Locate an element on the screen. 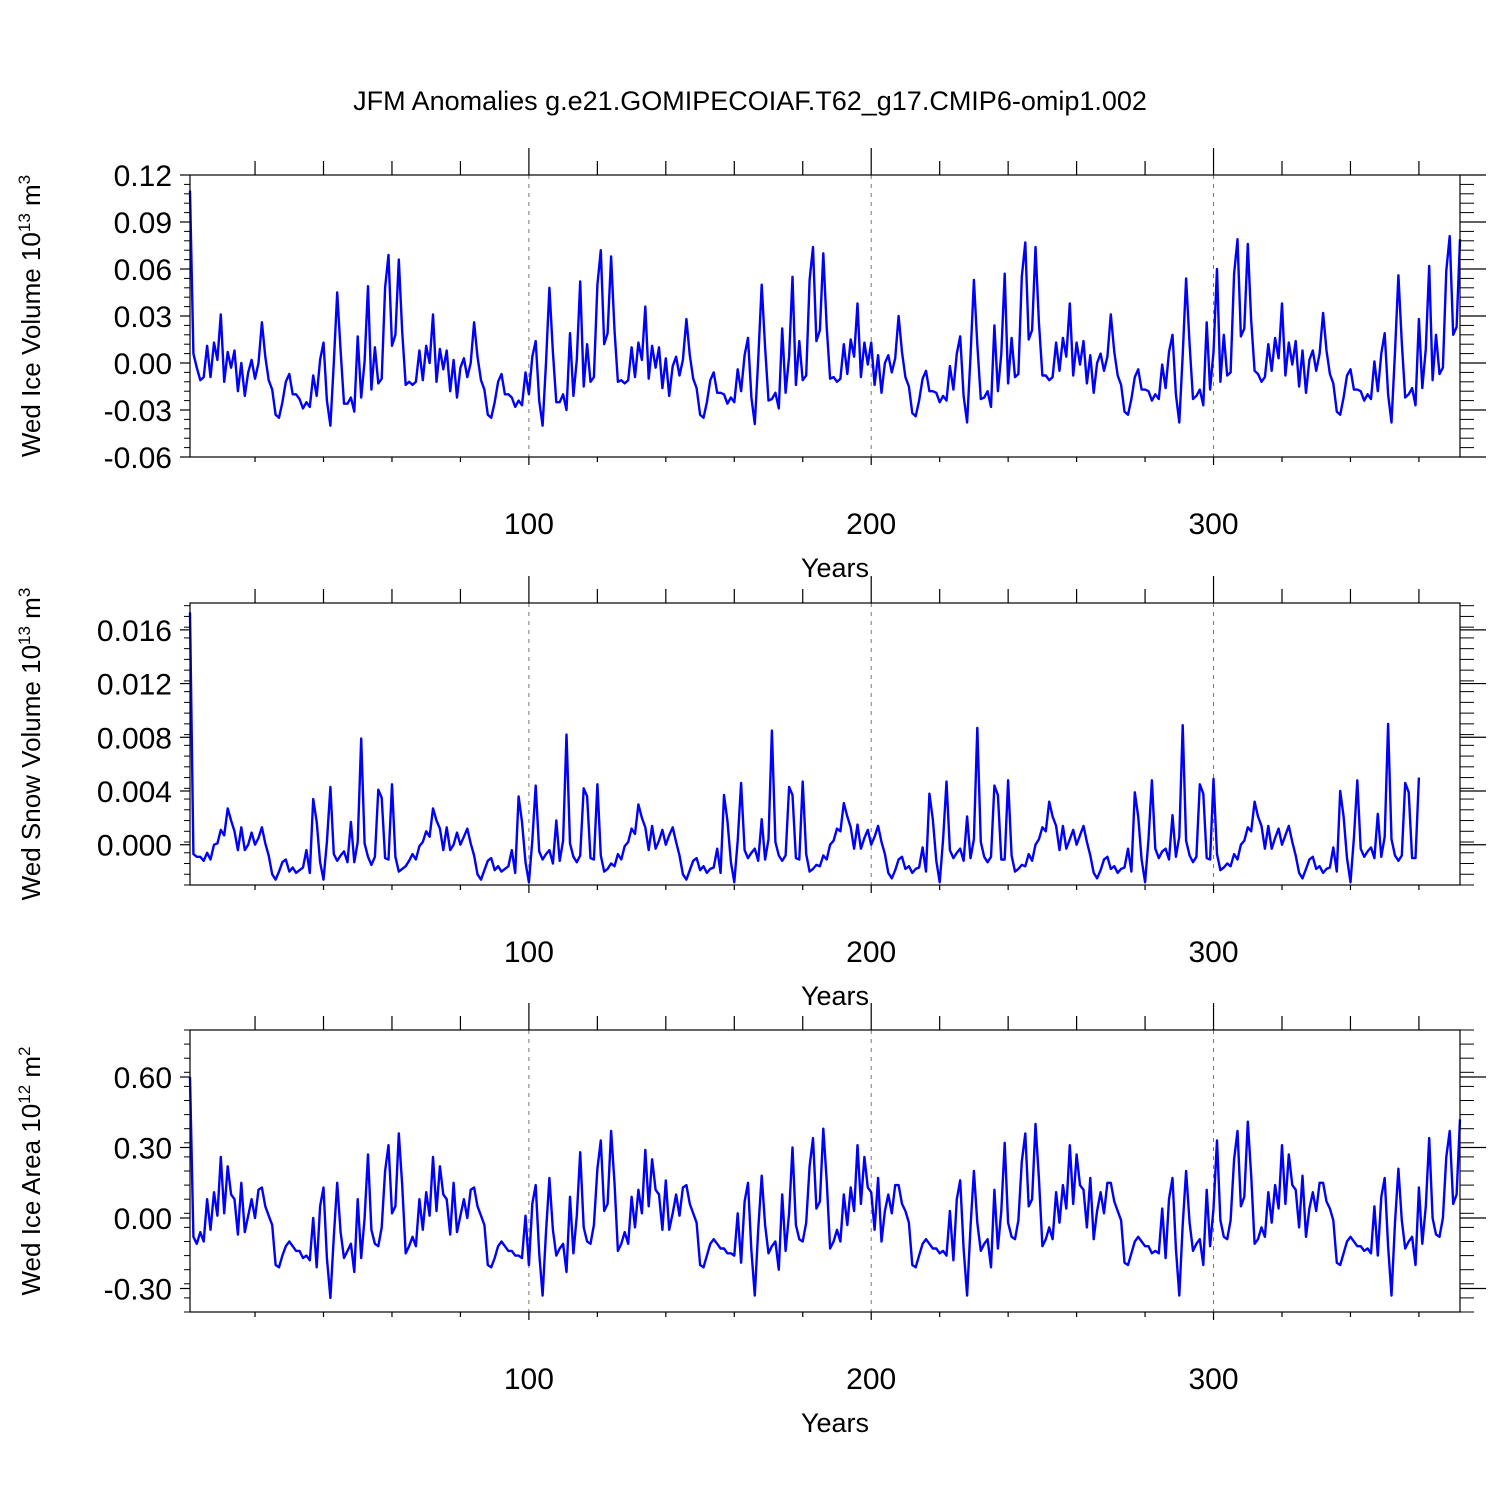  y-tick-label: 0.12 is located at coordinates (143, 176).